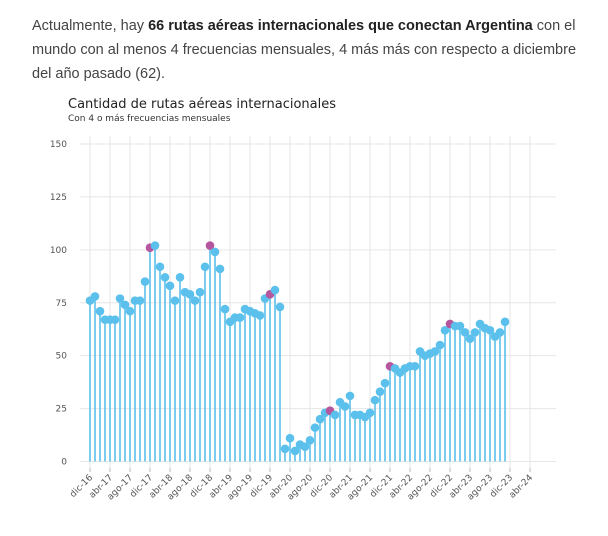 This screenshot has width=608, height=536. I want to click on y-axis-ticks: 0 25 50 75 100 125 150, so click(58, 304).